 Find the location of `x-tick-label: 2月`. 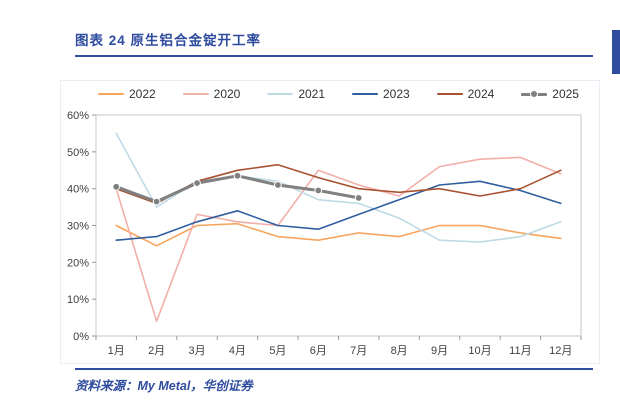

x-tick-label: 2月 is located at coordinates (156, 351).